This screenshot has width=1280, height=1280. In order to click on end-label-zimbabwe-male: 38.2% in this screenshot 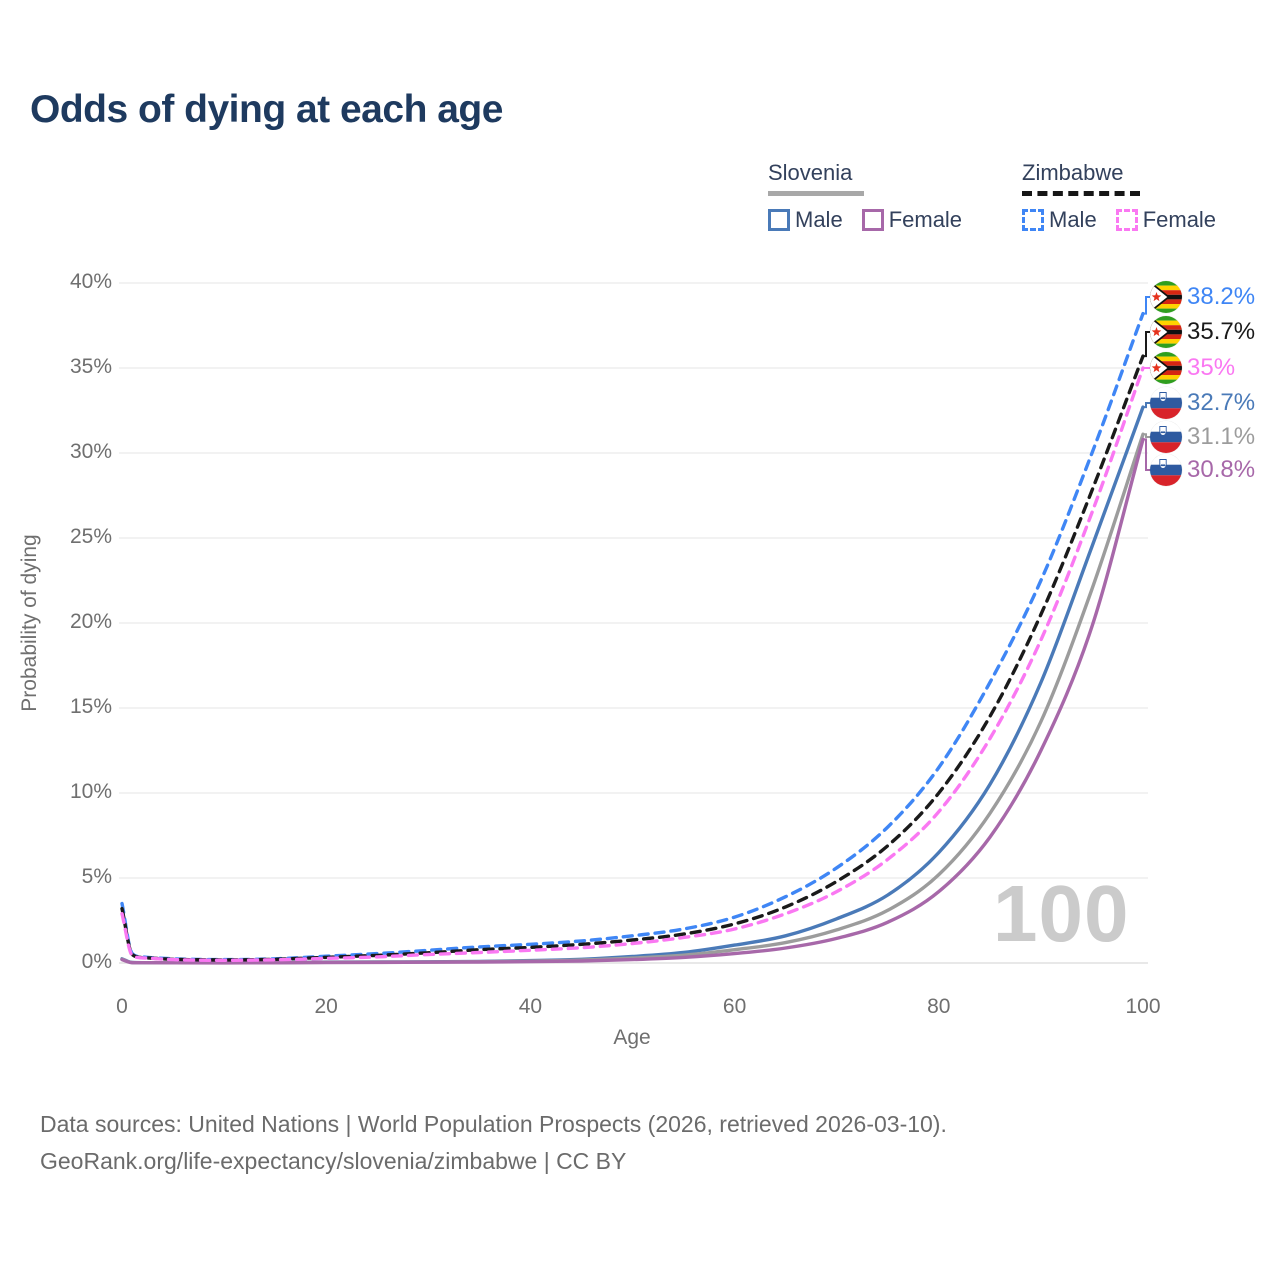, I will do `click(1202, 297)`.